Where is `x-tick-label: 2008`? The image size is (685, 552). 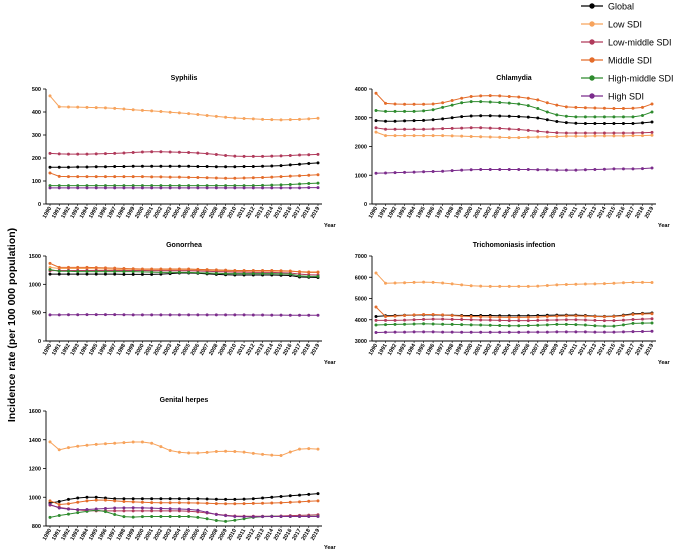 x-tick-label: 2008 is located at coordinates (213, 535).